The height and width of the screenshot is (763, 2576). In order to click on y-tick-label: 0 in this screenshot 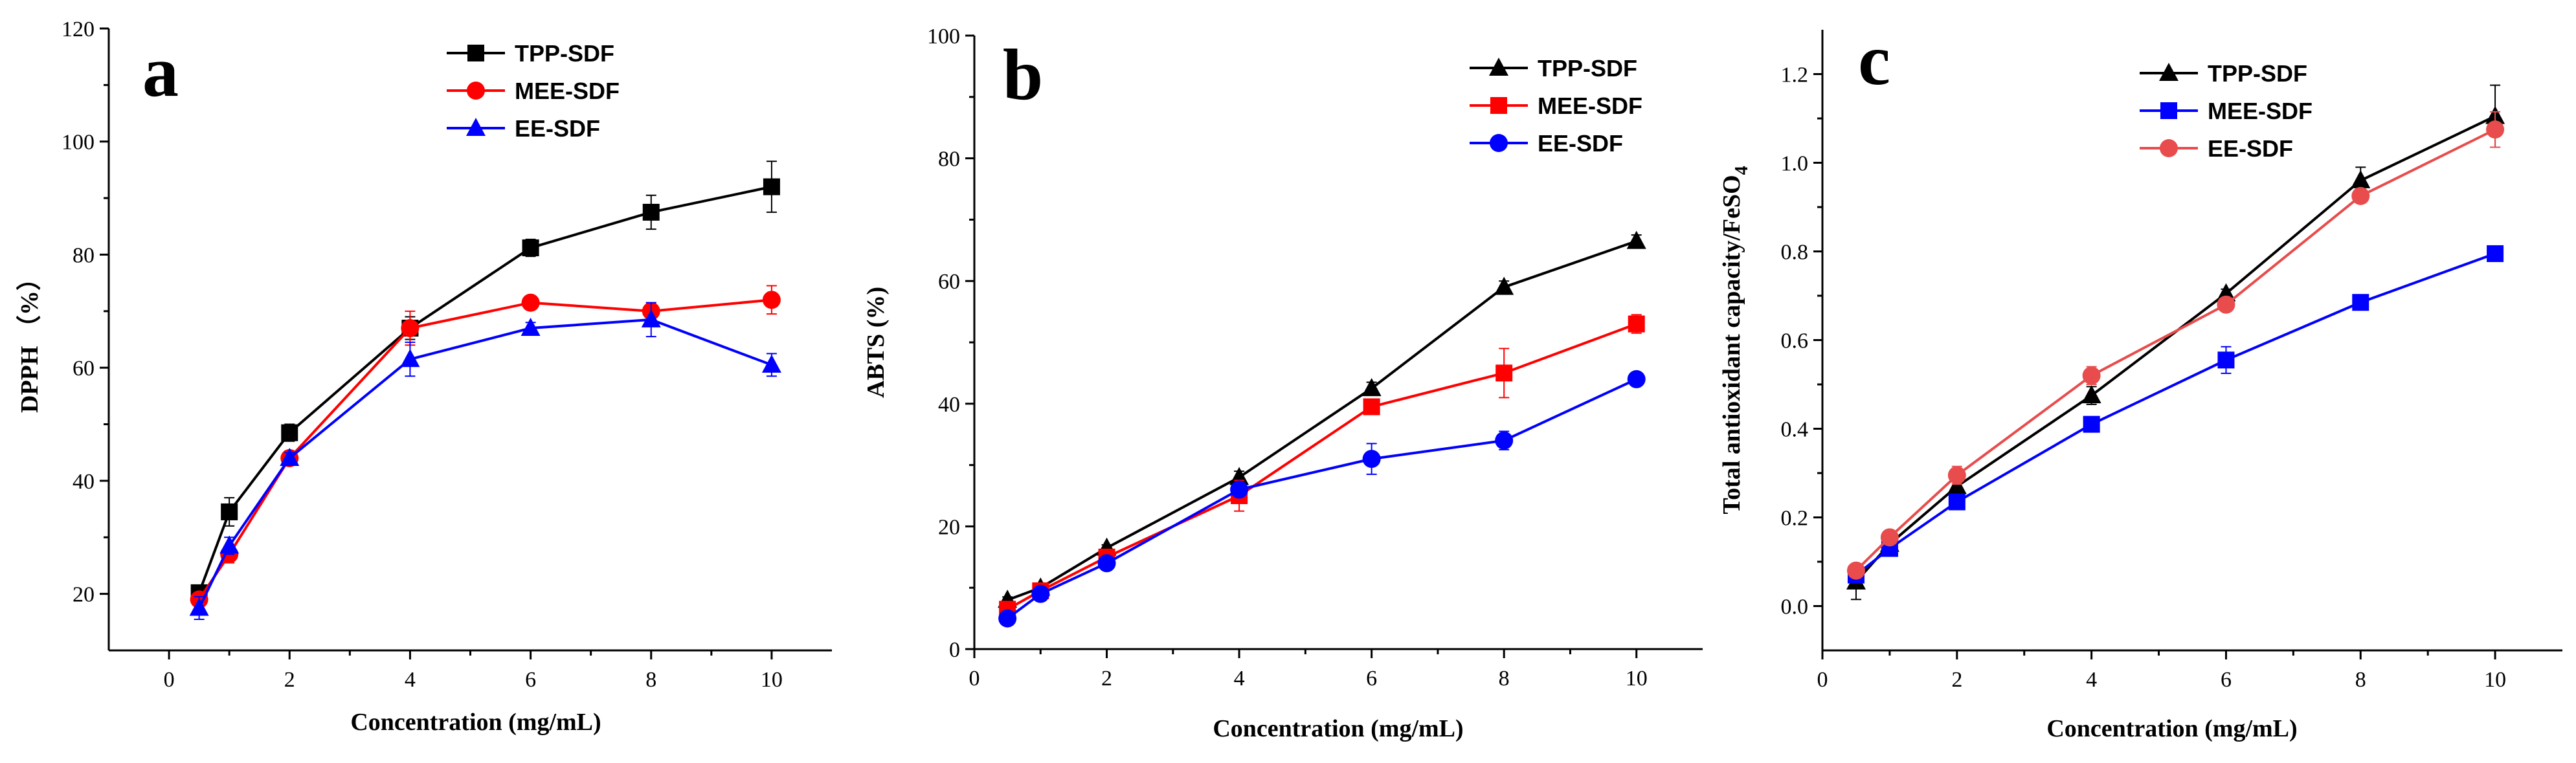, I will do `click(954, 650)`.